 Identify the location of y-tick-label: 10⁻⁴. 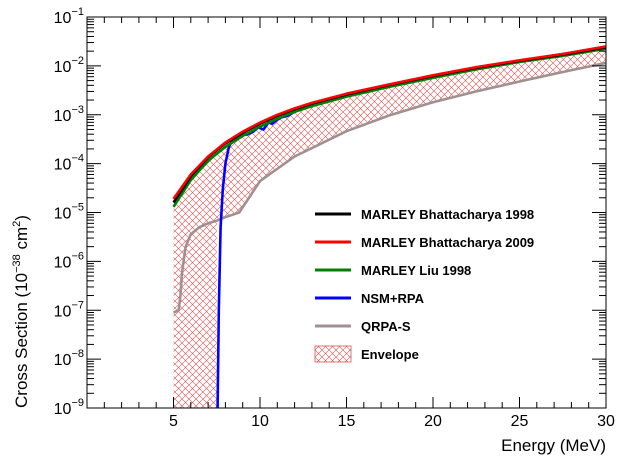
(69, 163).